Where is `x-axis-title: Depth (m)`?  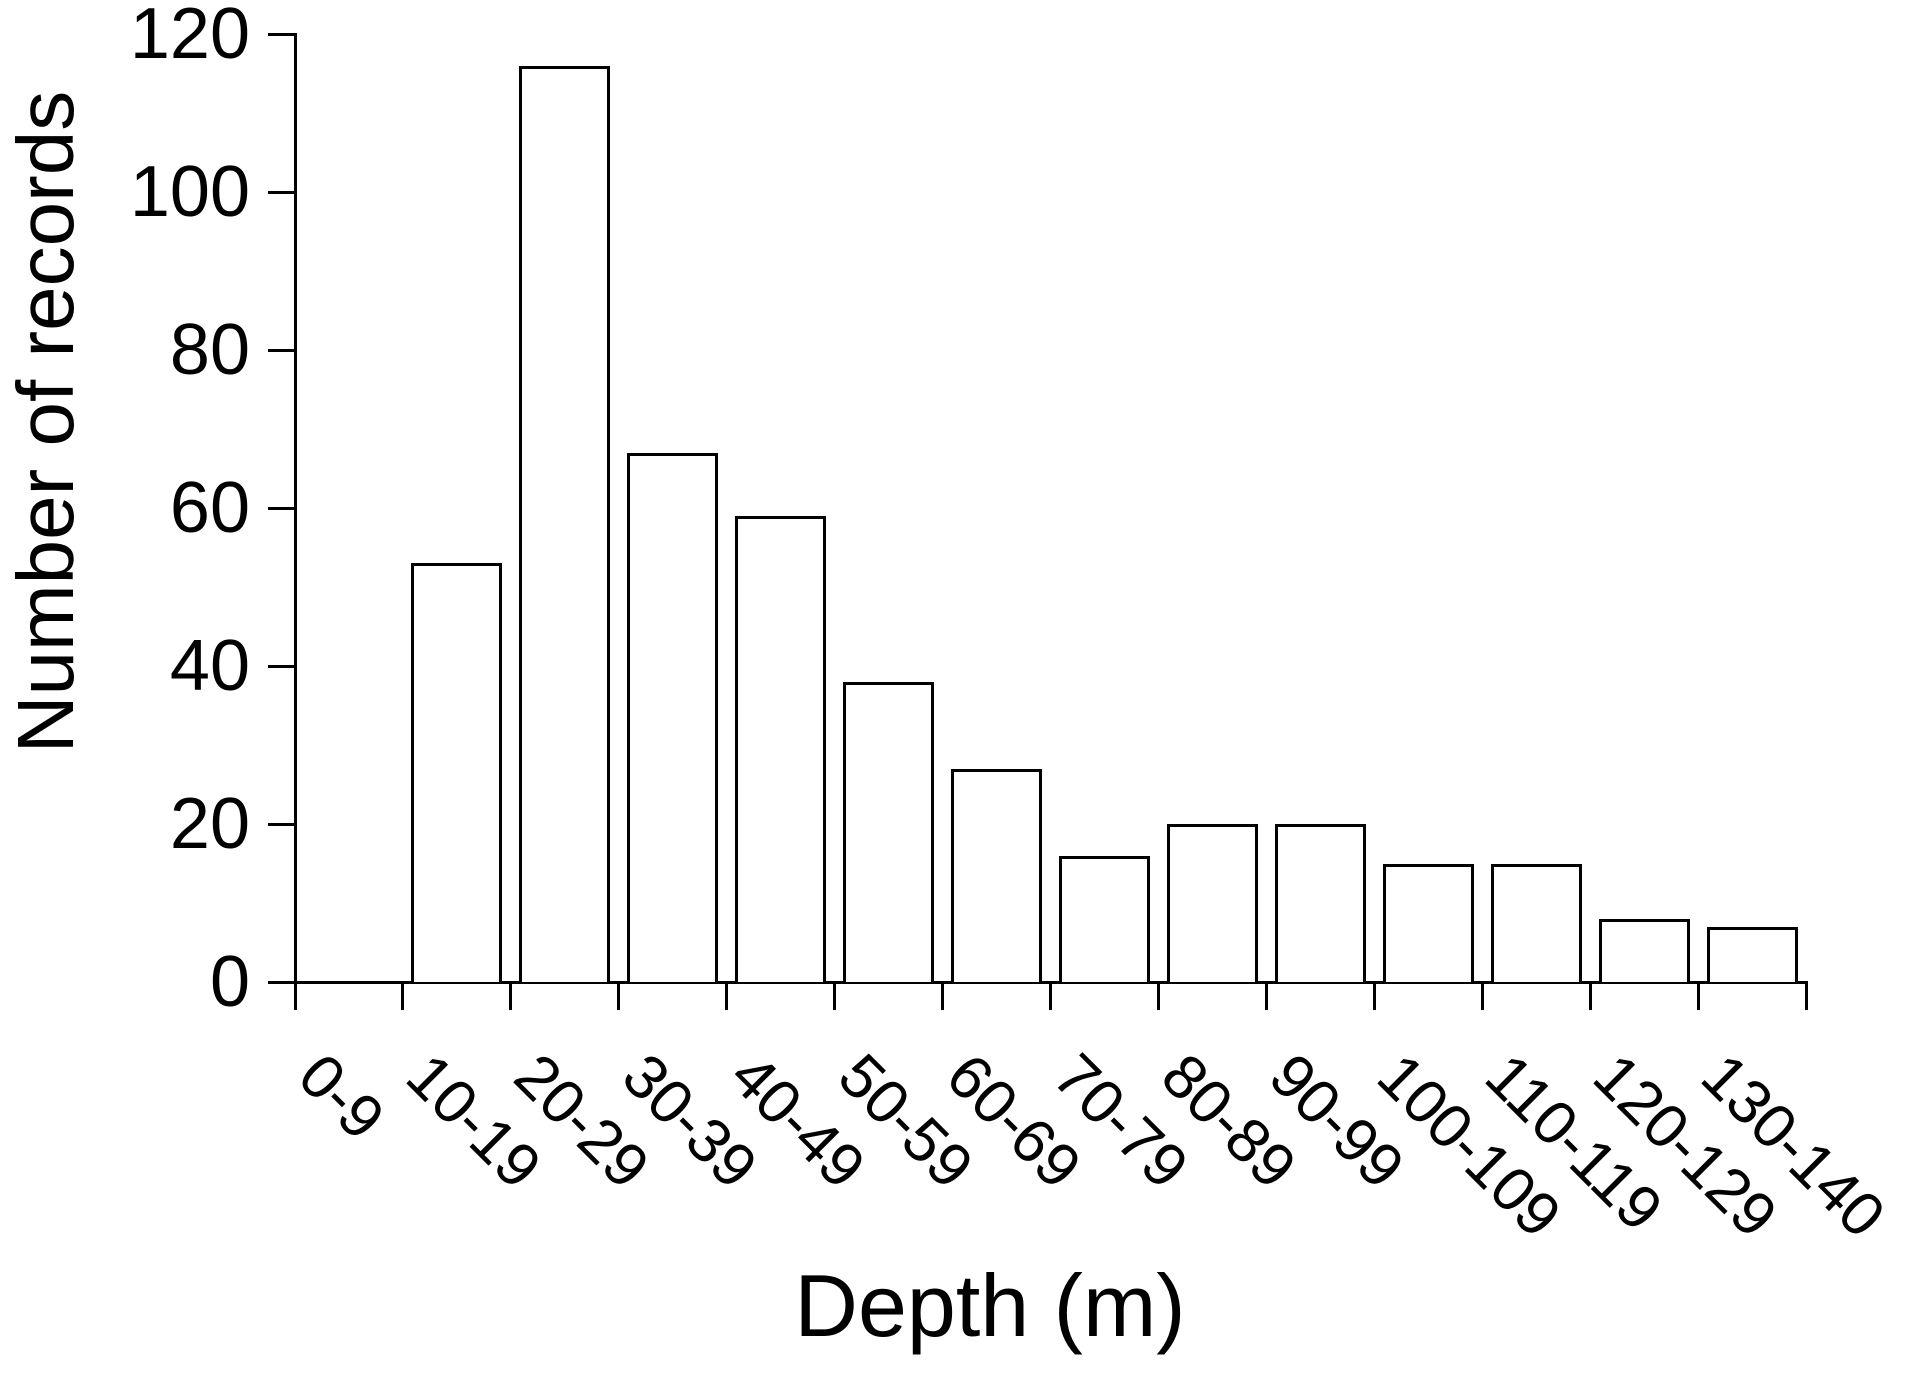 x-axis-title: Depth (m) is located at coordinates (990, 1305).